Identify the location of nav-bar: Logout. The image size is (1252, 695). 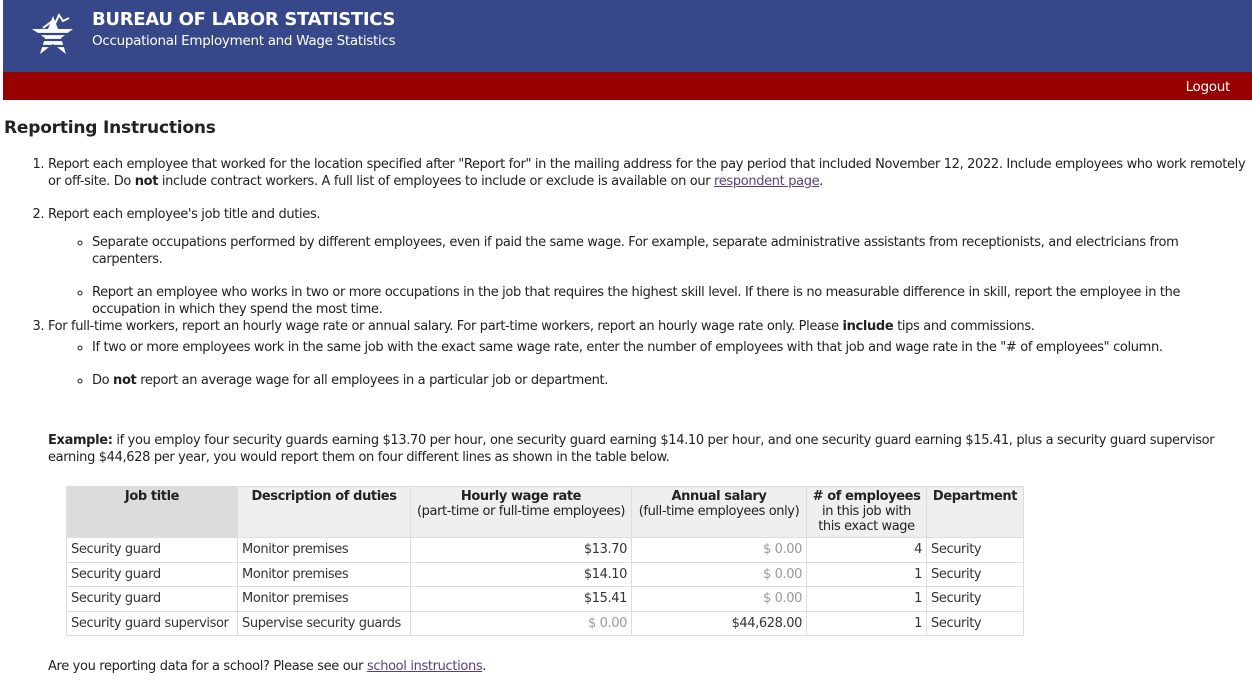
(627, 86).